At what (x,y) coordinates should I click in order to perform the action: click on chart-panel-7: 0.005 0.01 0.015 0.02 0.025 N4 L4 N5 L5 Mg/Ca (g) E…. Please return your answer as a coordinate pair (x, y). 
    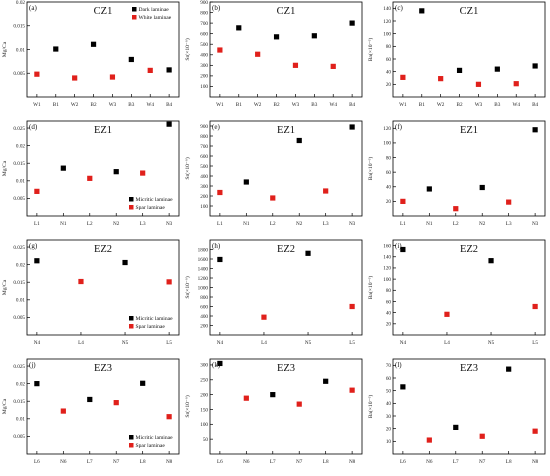
    Looking at the image, I should click on (91, 292).